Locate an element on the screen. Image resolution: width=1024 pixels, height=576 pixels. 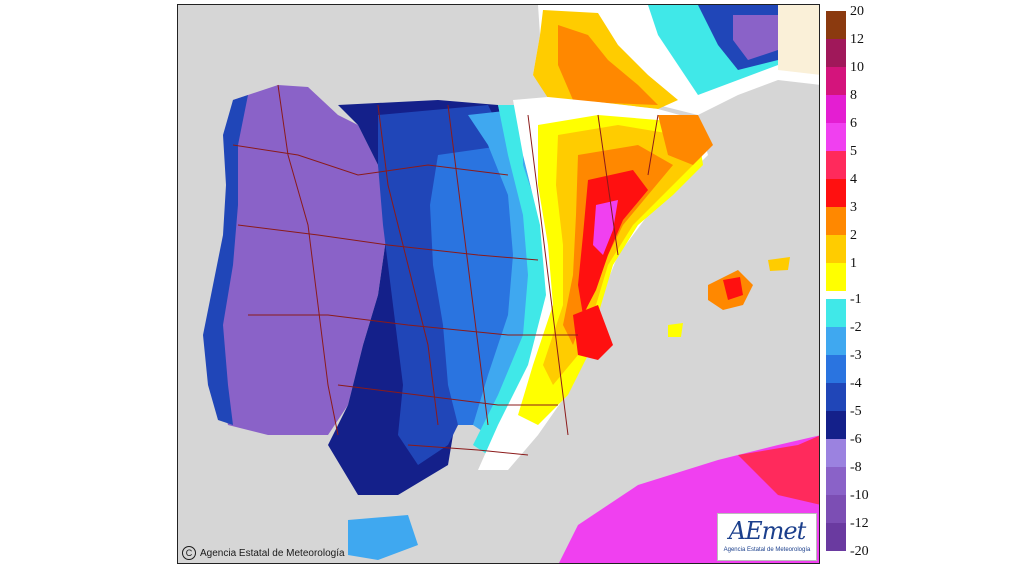
menorca is located at coordinates (779, 264).